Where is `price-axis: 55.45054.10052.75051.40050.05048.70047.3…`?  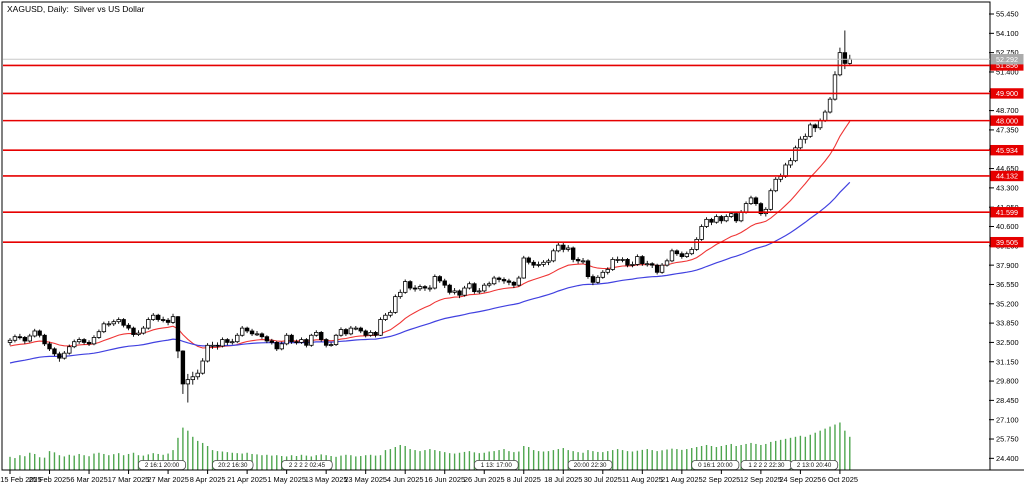 price-axis: 55.45054.10052.75051.40050.05048.70047.3… is located at coordinates (1004, 236).